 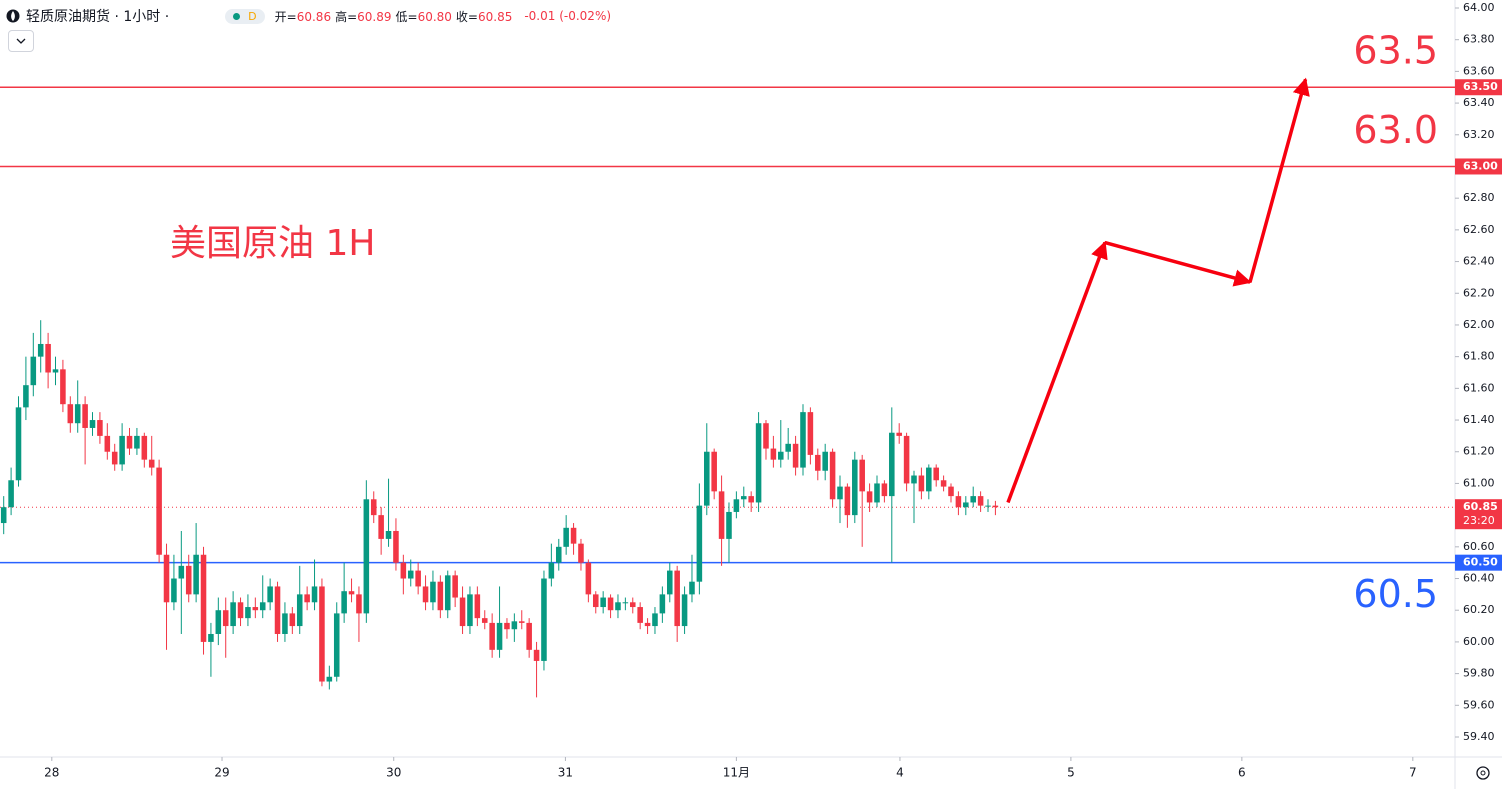 What do you see at coordinates (406, 16) in the screenshot?
I see `ohlc-label: 低=` at bounding box center [406, 16].